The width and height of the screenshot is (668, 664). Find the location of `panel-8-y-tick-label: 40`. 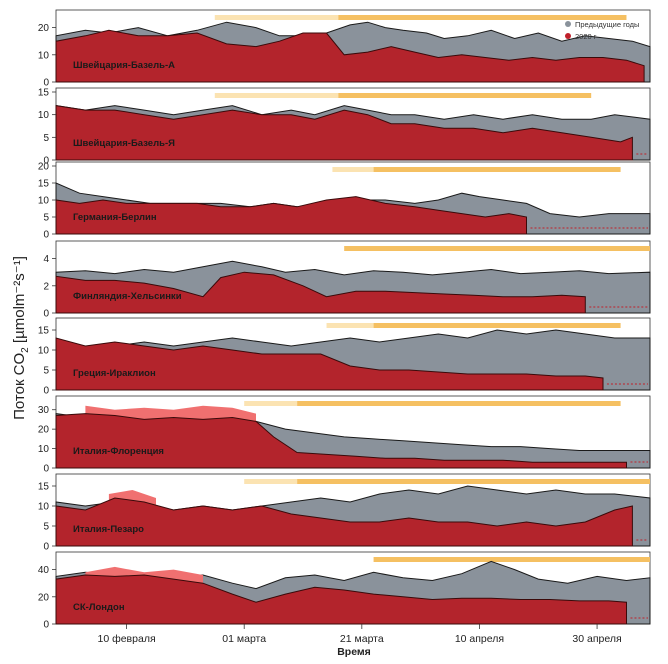

panel-8-y-tick-label: 40 is located at coordinates (44, 570).